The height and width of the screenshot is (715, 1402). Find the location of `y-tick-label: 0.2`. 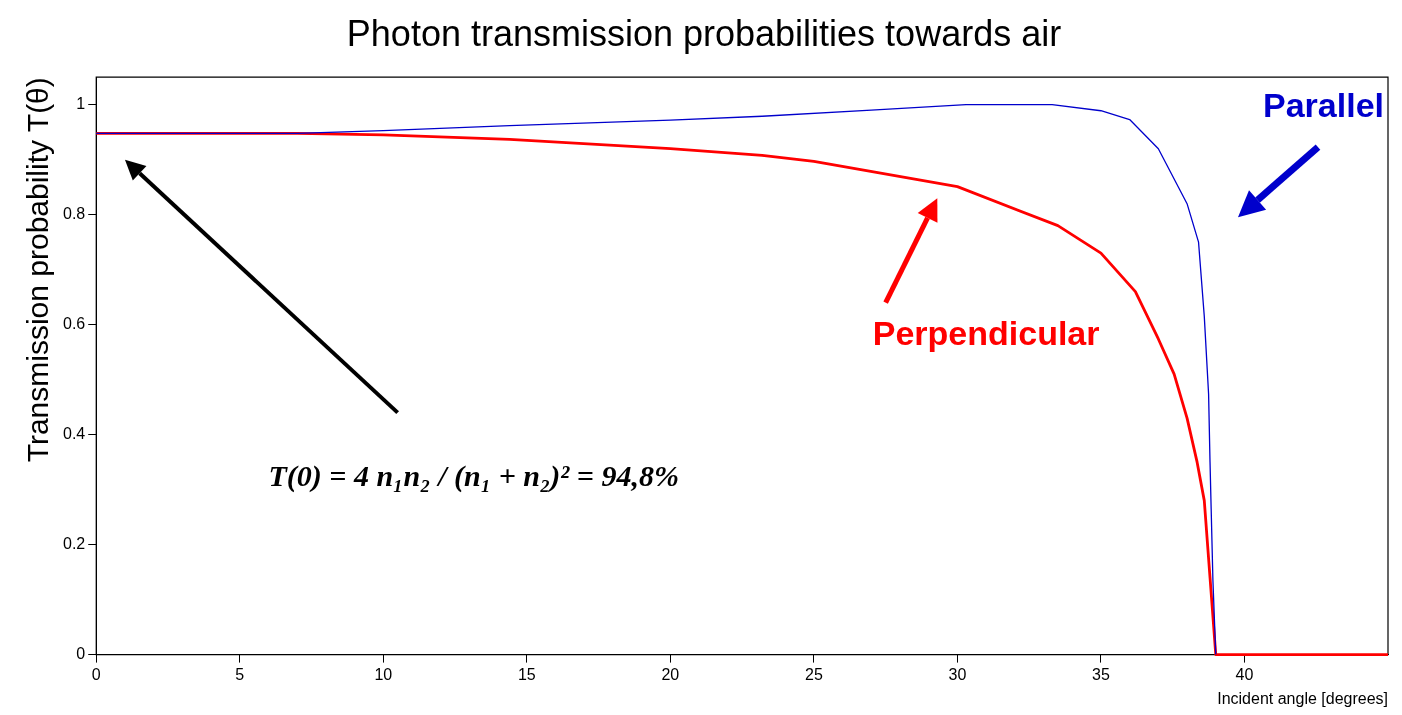

y-tick-label: 0.2 is located at coordinates (74, 544).